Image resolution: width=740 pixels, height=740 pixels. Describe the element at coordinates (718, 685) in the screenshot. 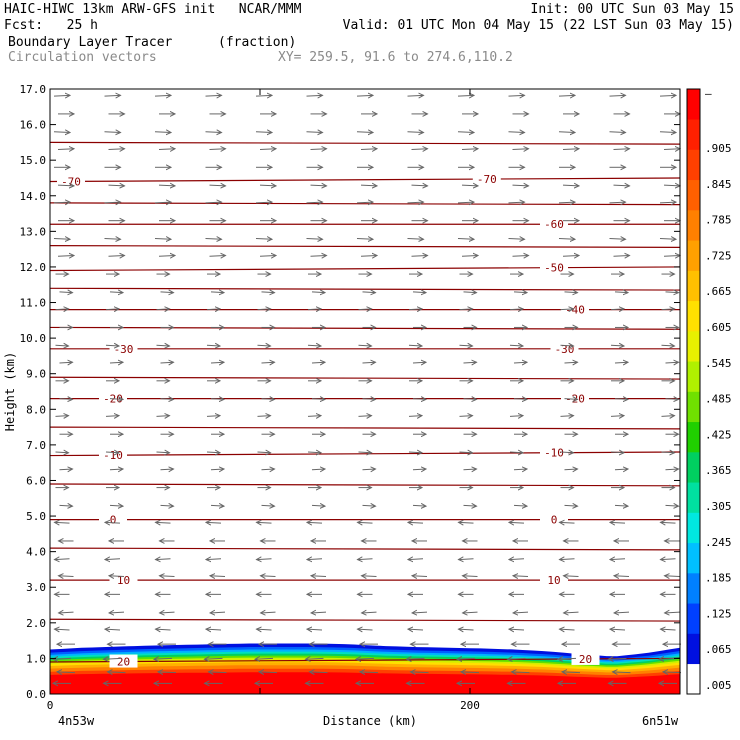

I see `colorbar-label-0: .005` at that location.